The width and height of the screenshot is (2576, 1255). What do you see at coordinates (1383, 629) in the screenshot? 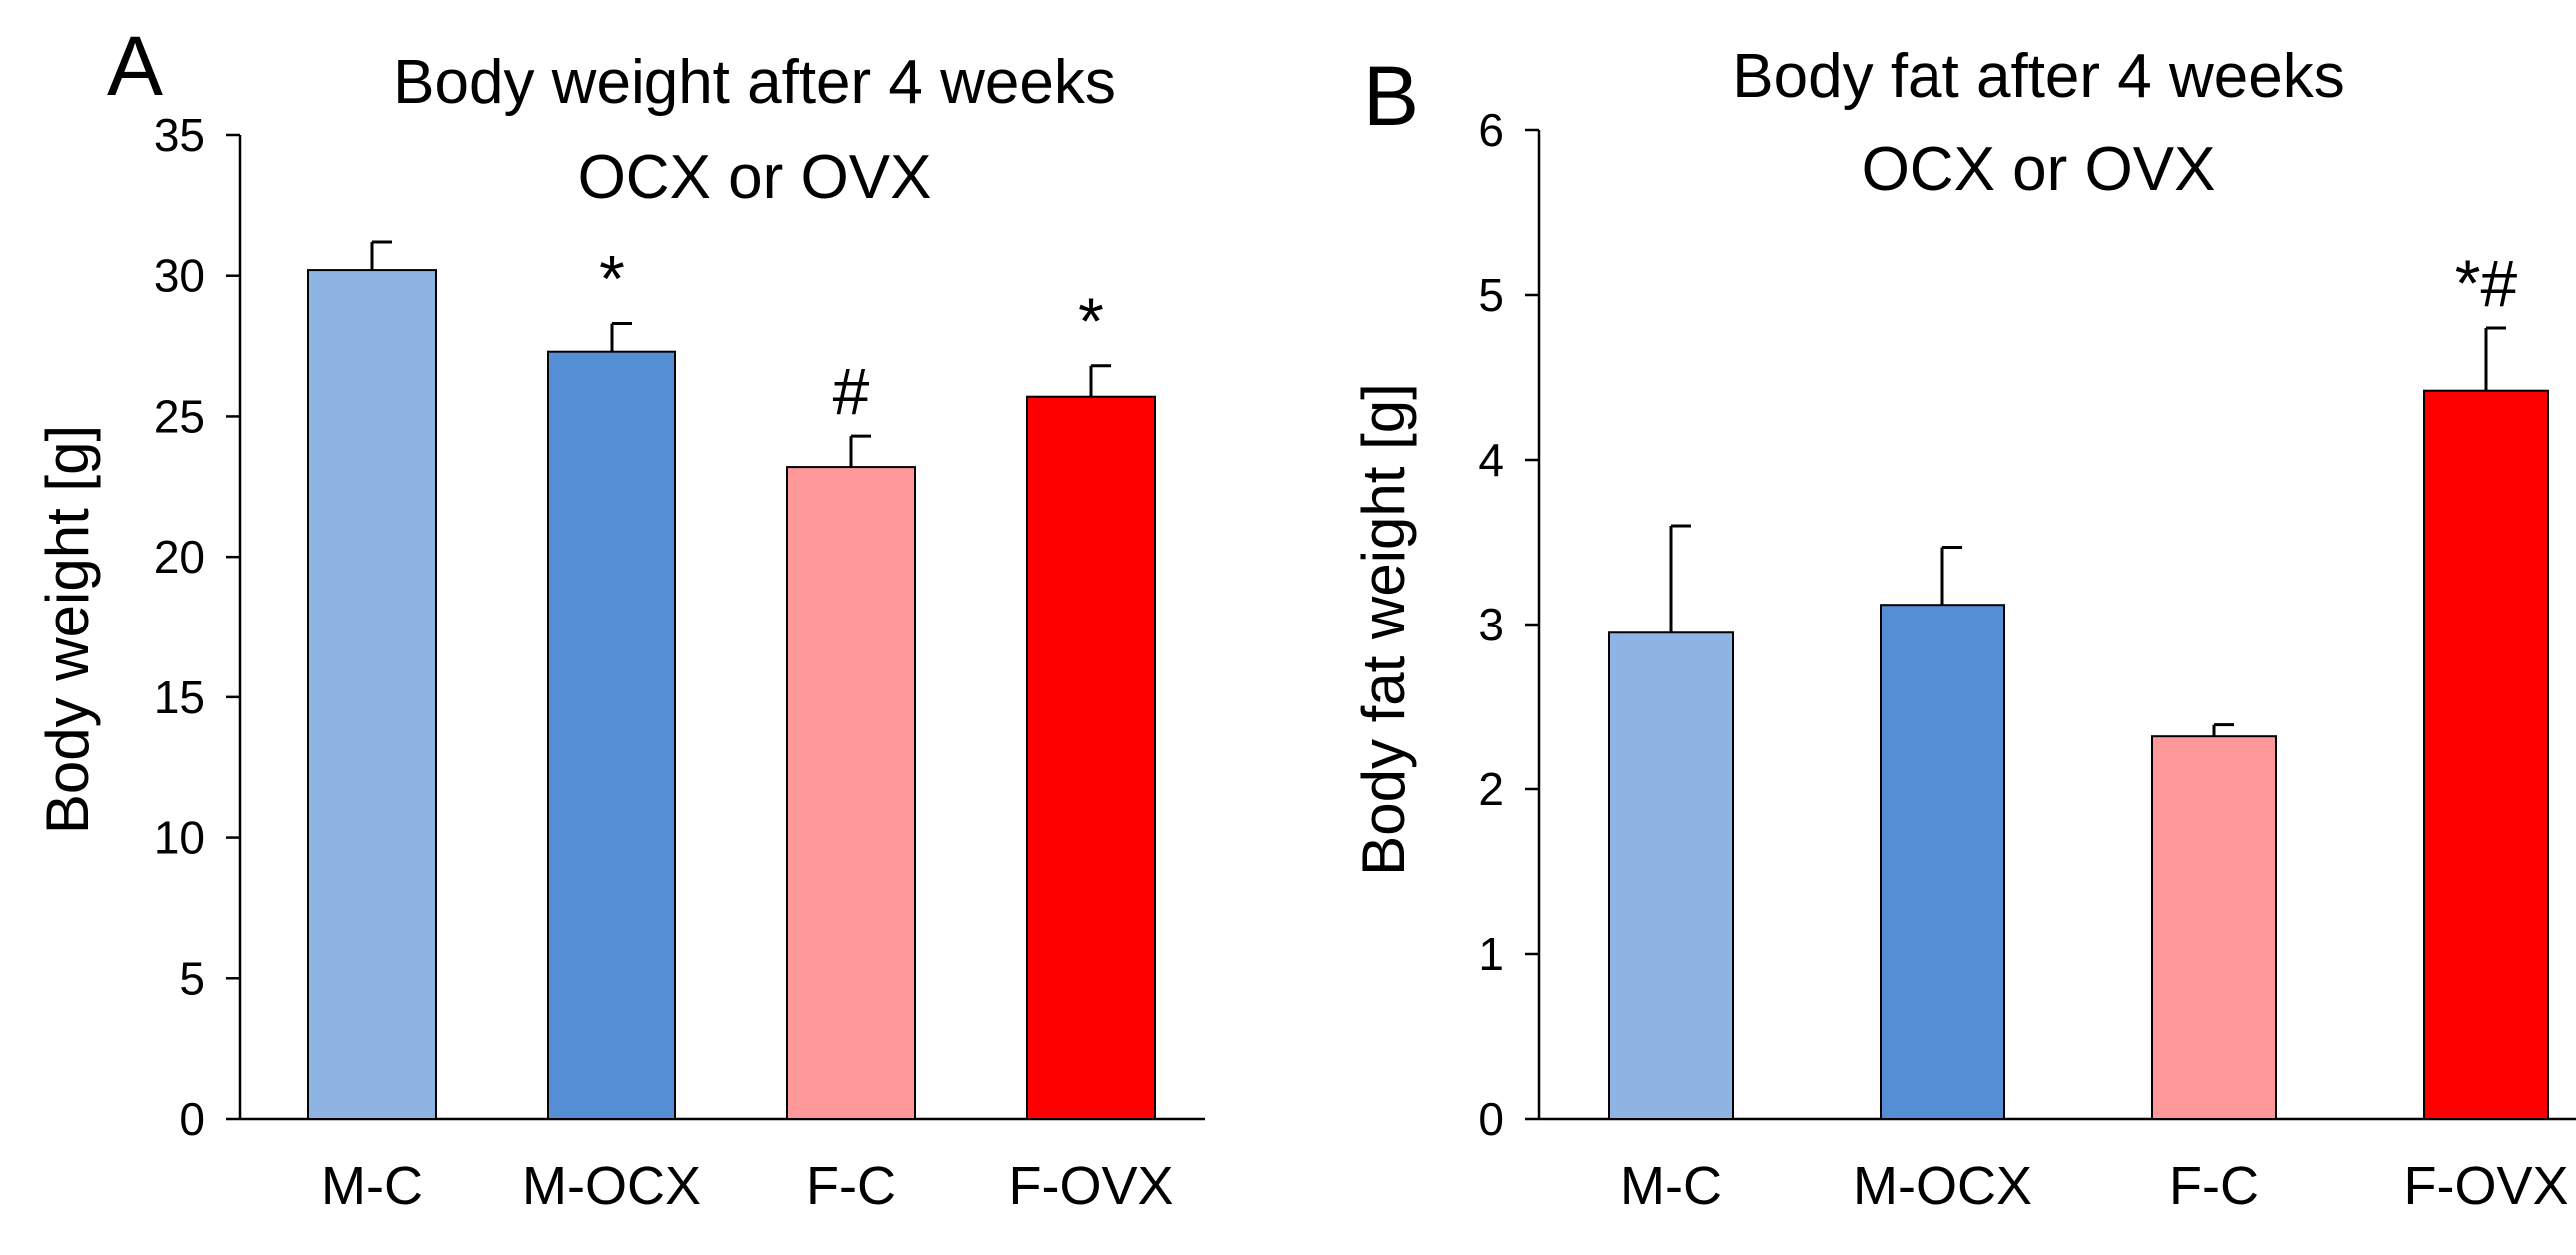
I see `y-axis-label: Body fat weight [g]` at bounding box center [1383, 629].